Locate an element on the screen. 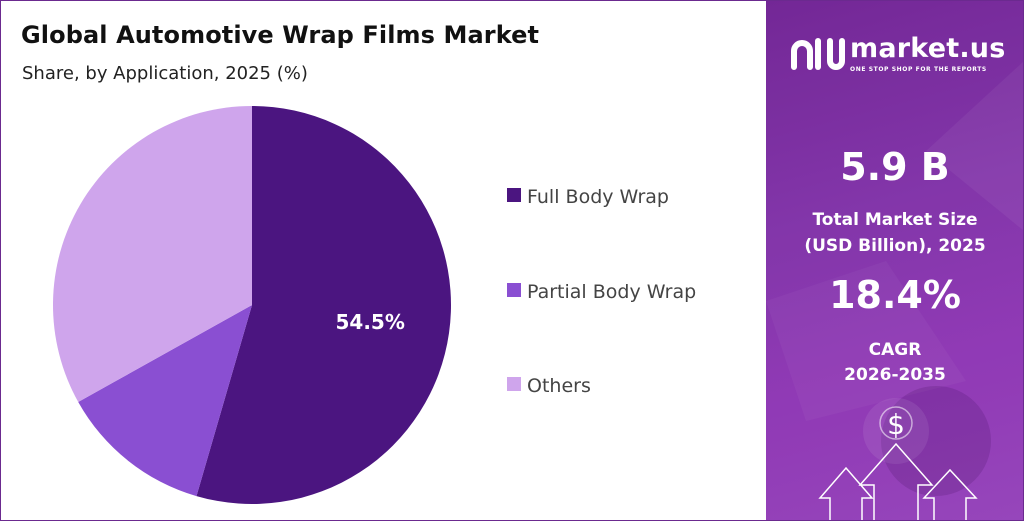  brand-tagline: ONE STOP SHOP FOR THE REPORTS is located at coordinates (918, 69).